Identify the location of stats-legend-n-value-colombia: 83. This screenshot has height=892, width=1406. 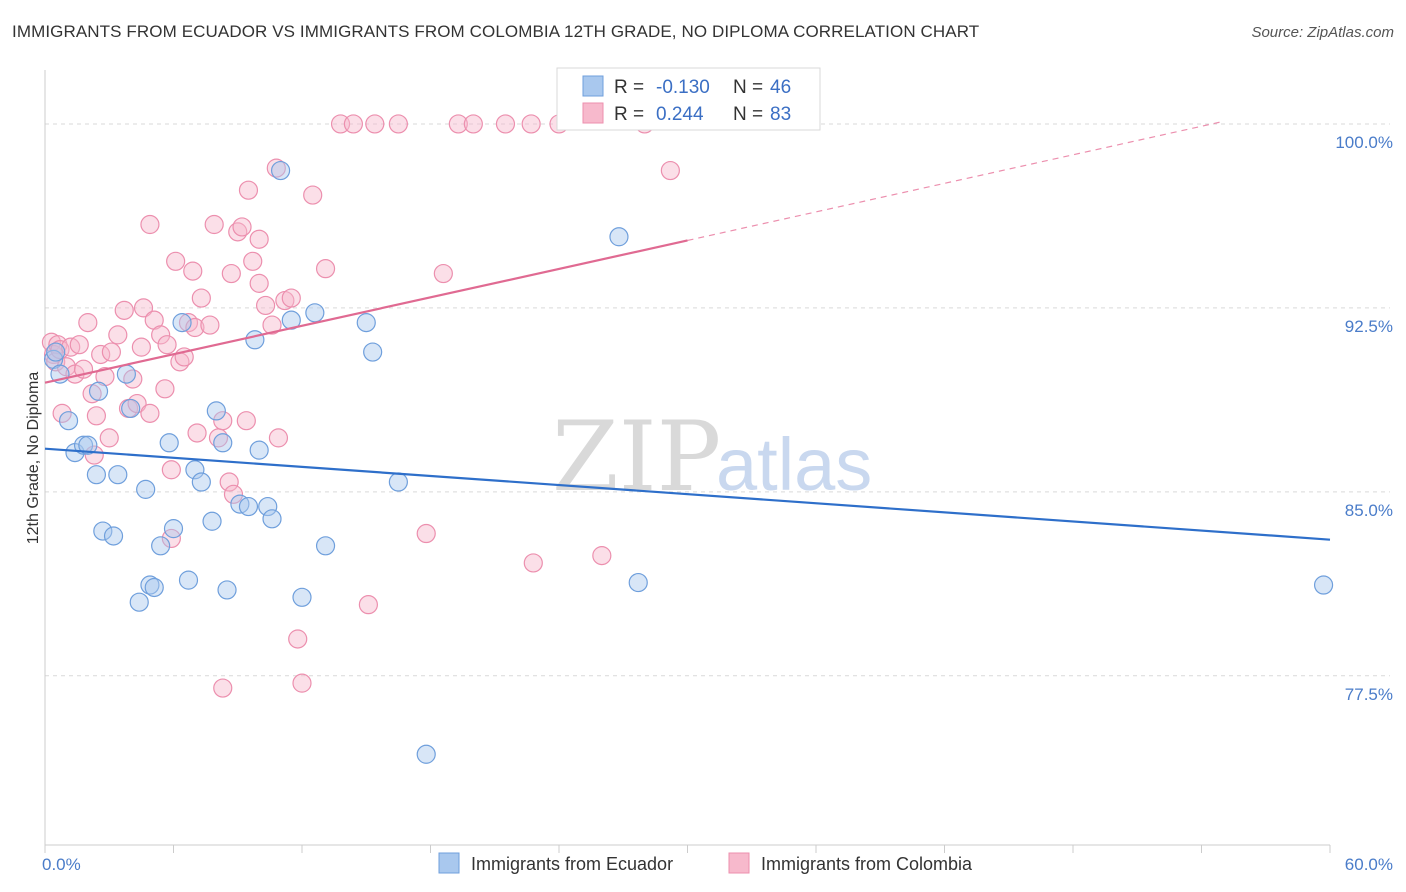
(780, 114).